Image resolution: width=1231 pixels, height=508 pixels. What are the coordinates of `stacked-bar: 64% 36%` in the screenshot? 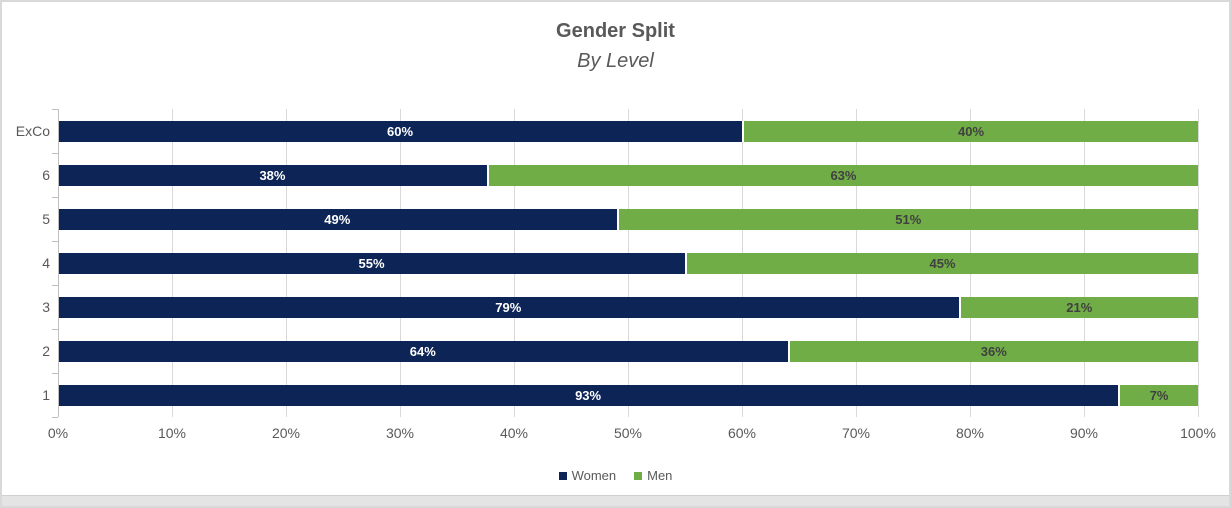 It's located at (628, 351).